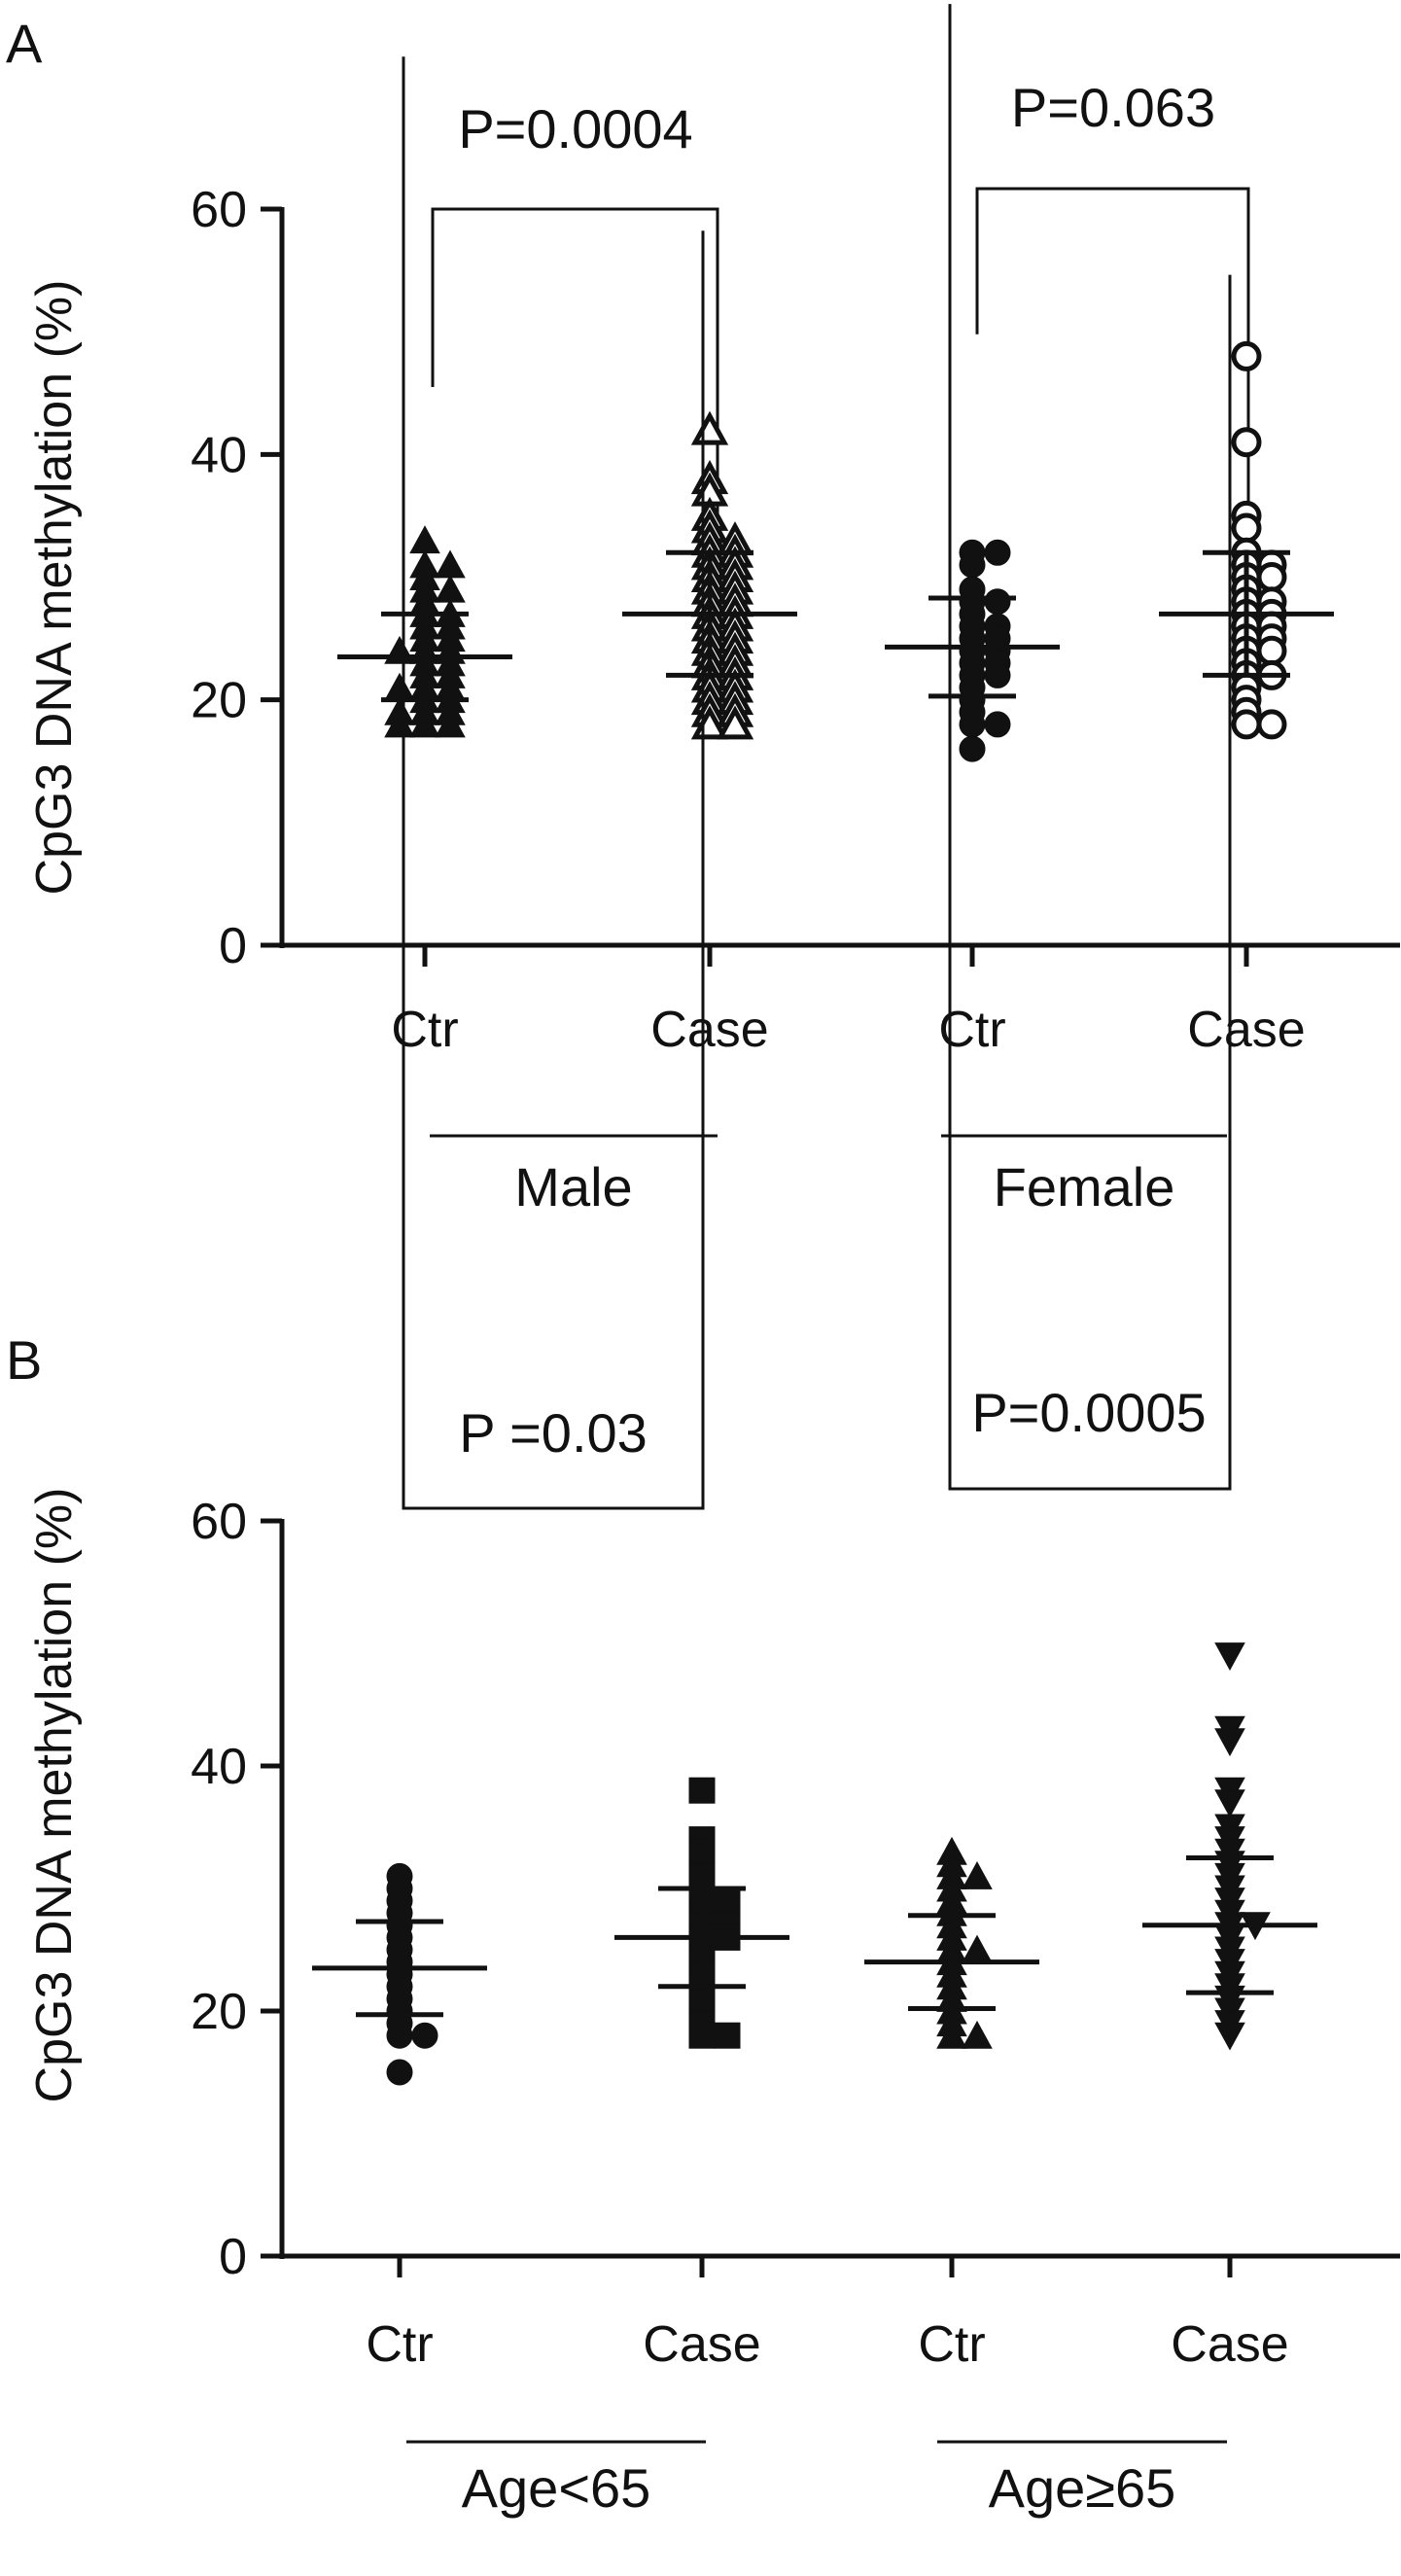 This screenshot has height=2576, width=1401. I want to click on group-label: Age≥65, so click(1082, 2488).